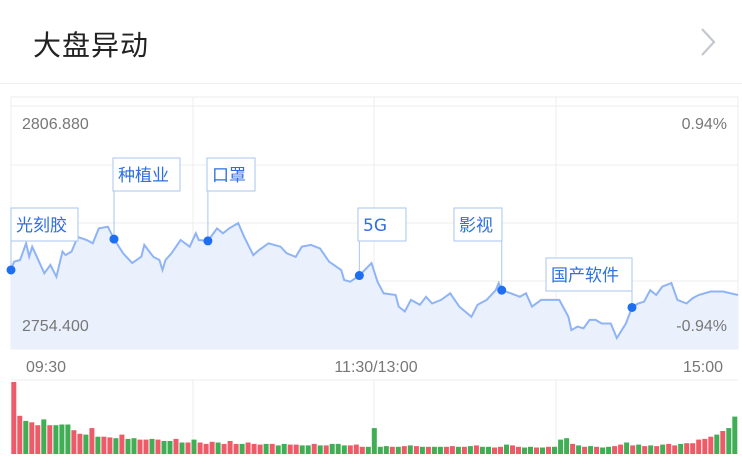 This screenshot has width=742, height=459. What do you see at coordinates (701, 326) in the screenshot?
I see `y-min-pct-label: -0.94%` at bounding box center [701, 326].